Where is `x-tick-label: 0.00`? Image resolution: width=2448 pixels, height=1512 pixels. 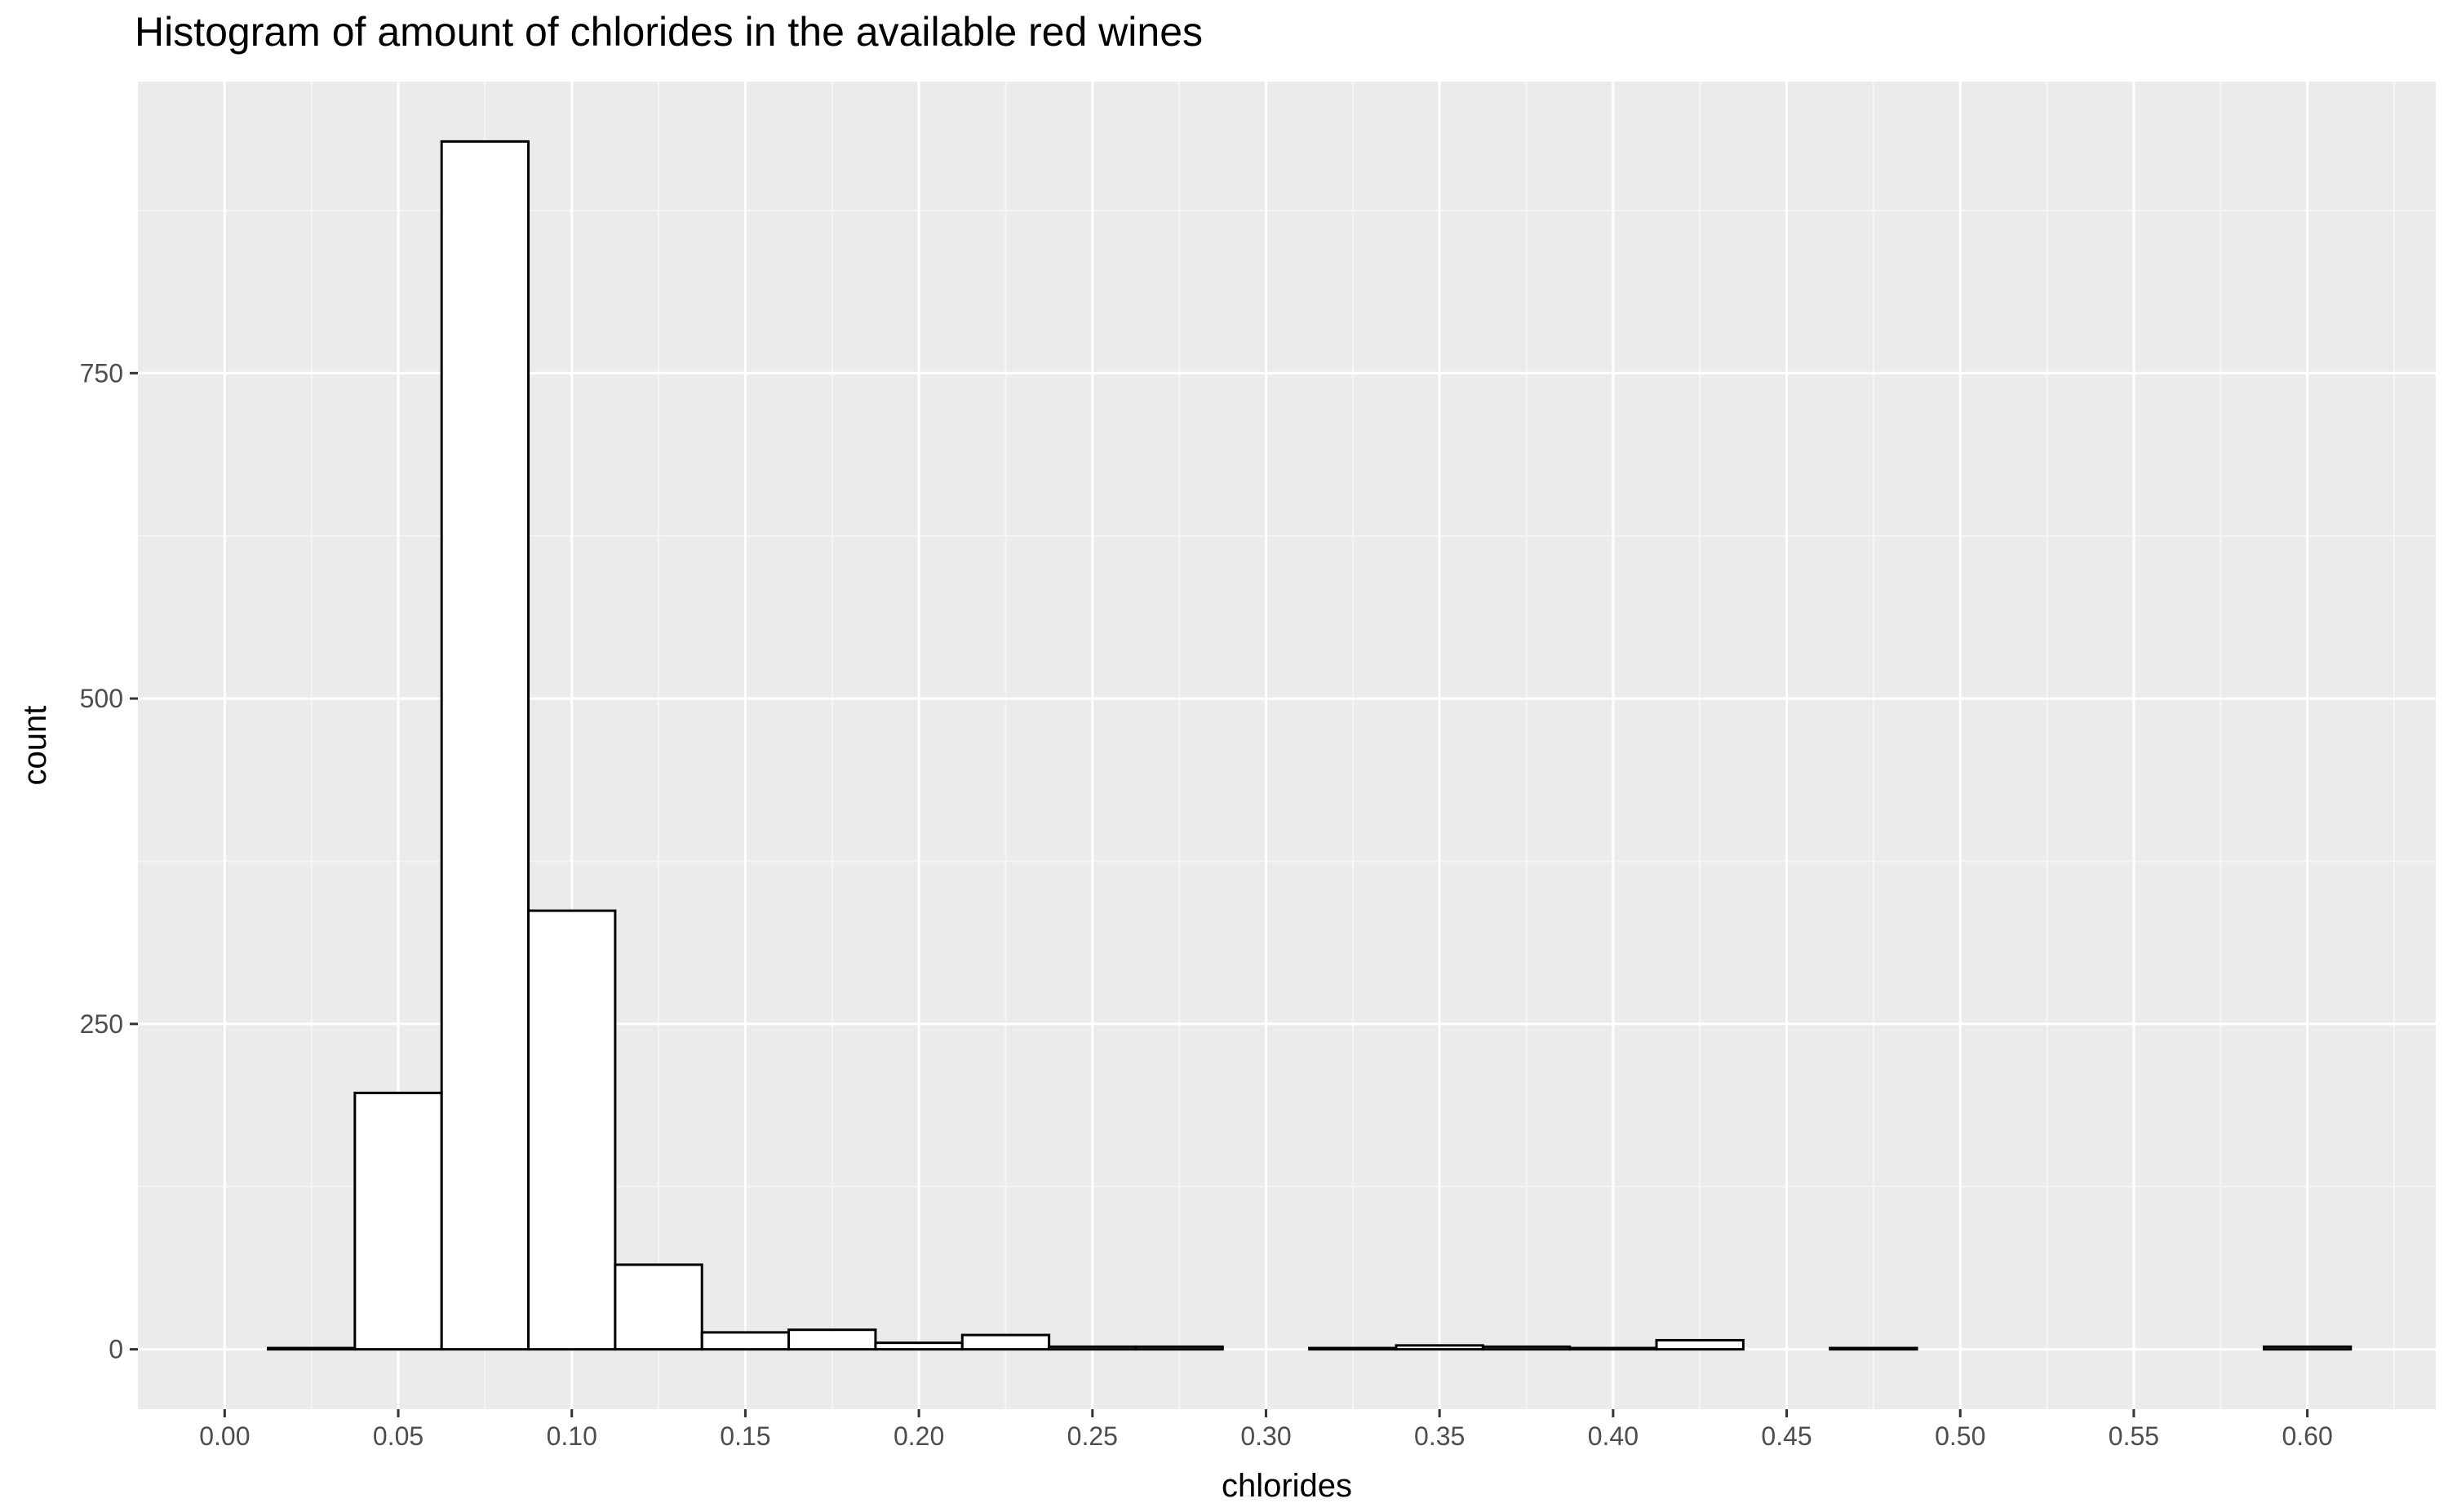
x-tick-label: 0.00 is located at coordinates (224, 1436).